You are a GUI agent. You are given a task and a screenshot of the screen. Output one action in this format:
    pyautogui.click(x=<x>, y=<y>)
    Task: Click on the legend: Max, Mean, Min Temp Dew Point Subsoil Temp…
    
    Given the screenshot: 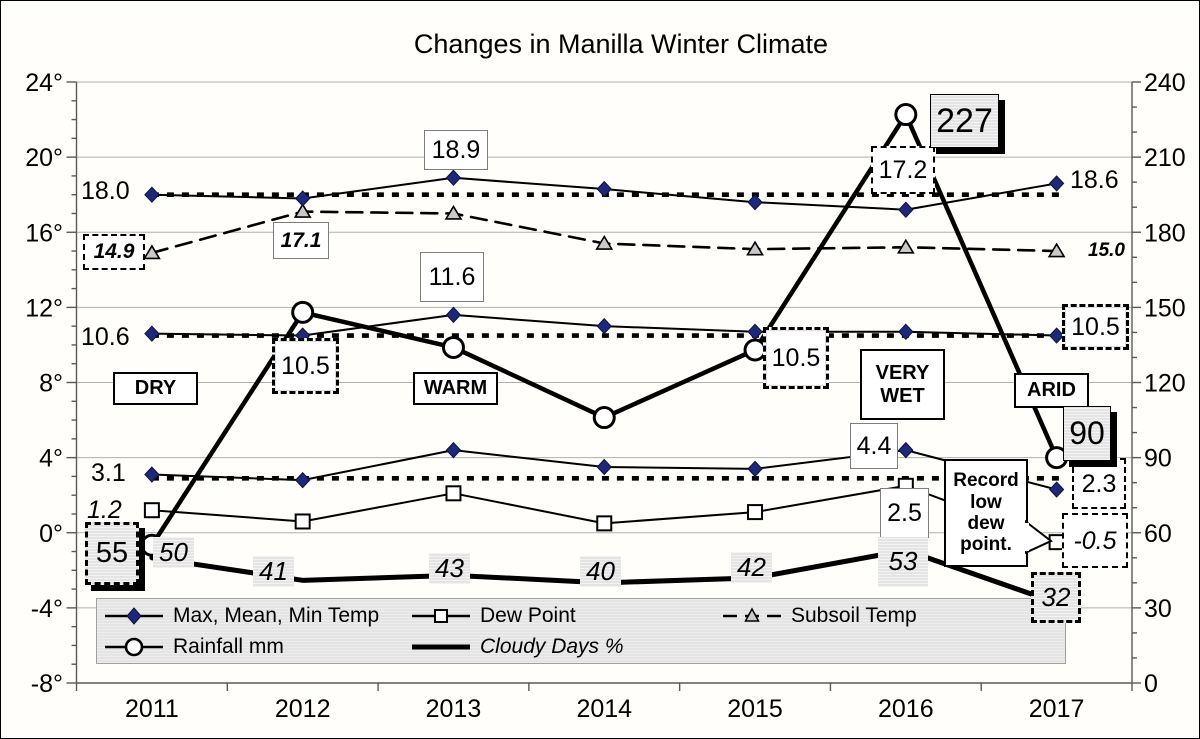 What is the action you would take?
    pyautogui.click(x=581, y=631)
    